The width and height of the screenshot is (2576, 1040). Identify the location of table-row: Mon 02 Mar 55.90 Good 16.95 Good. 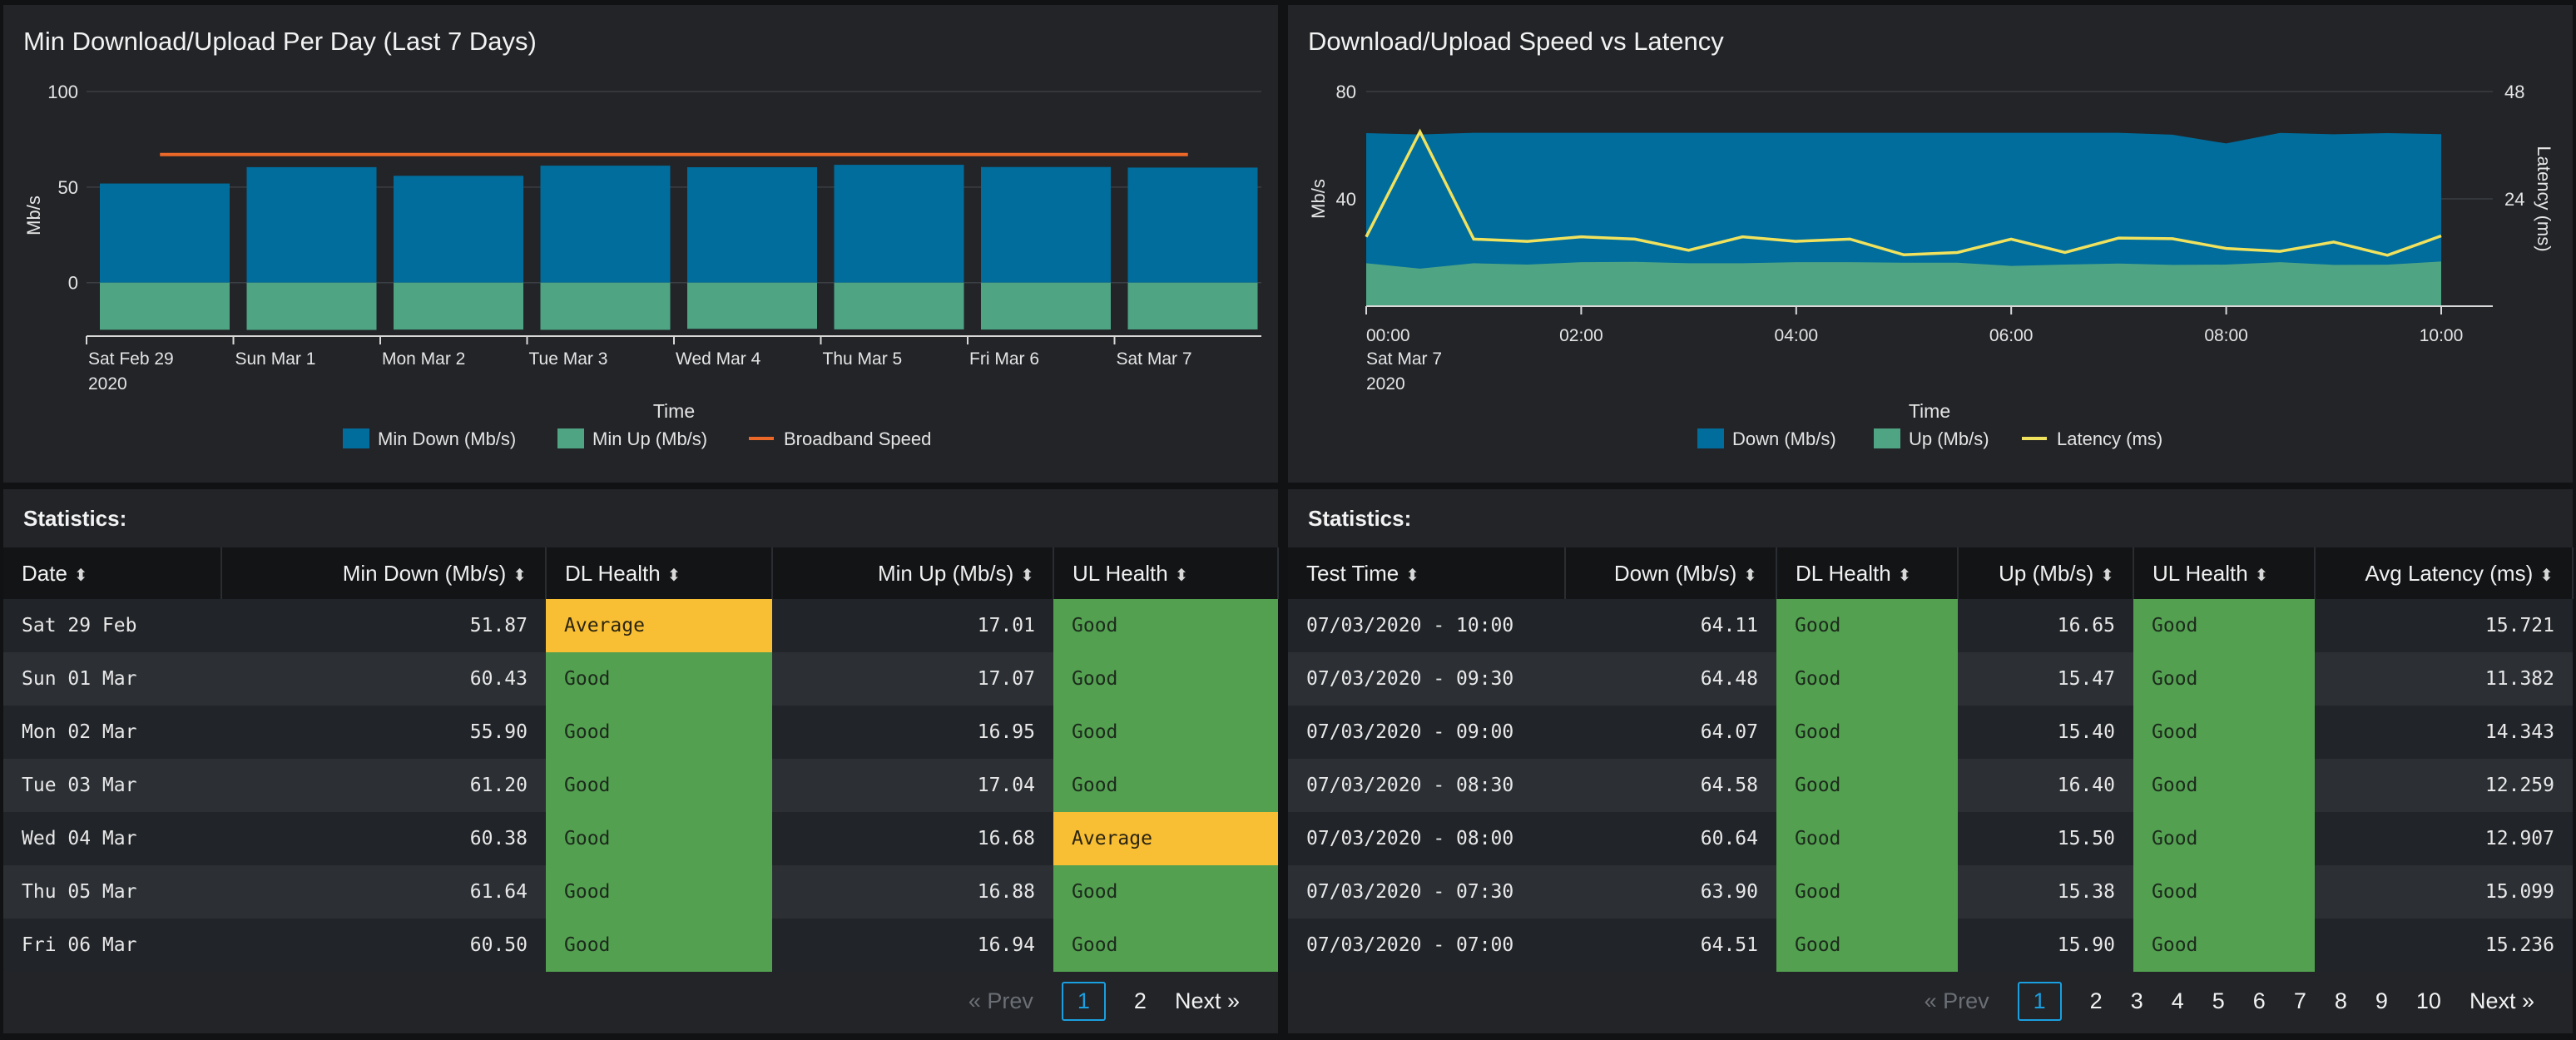
(640, 732).